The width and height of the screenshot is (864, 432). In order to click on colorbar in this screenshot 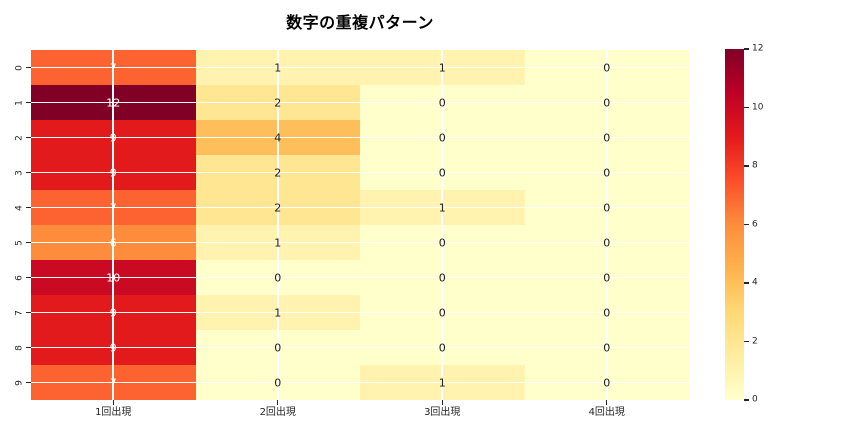, I will do `click(734, 224)`.